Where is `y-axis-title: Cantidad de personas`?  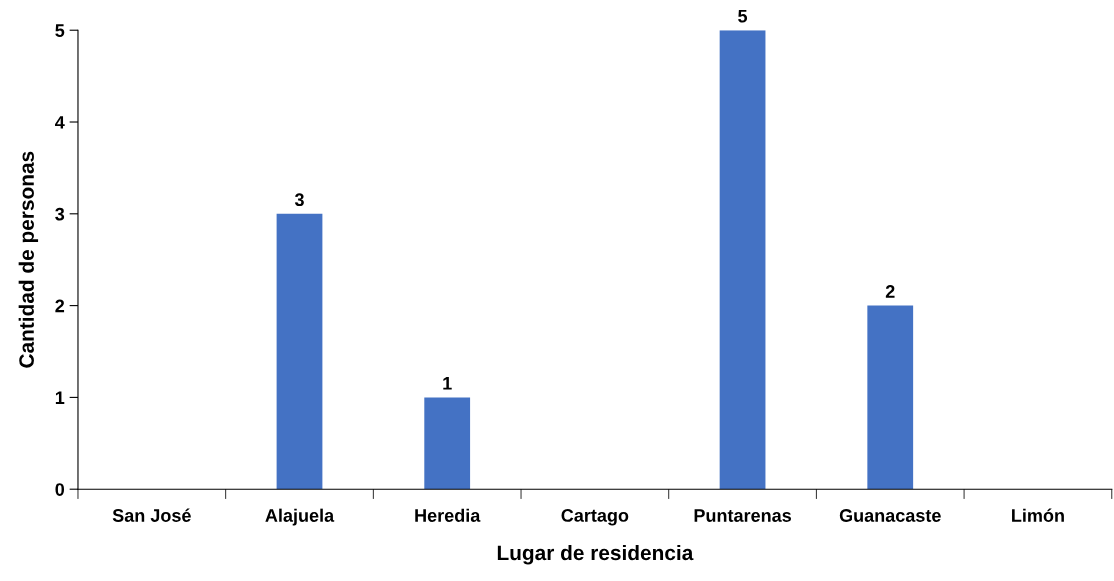
y-axis-title: Cantidad de personas is located at coordinates (28, 259).